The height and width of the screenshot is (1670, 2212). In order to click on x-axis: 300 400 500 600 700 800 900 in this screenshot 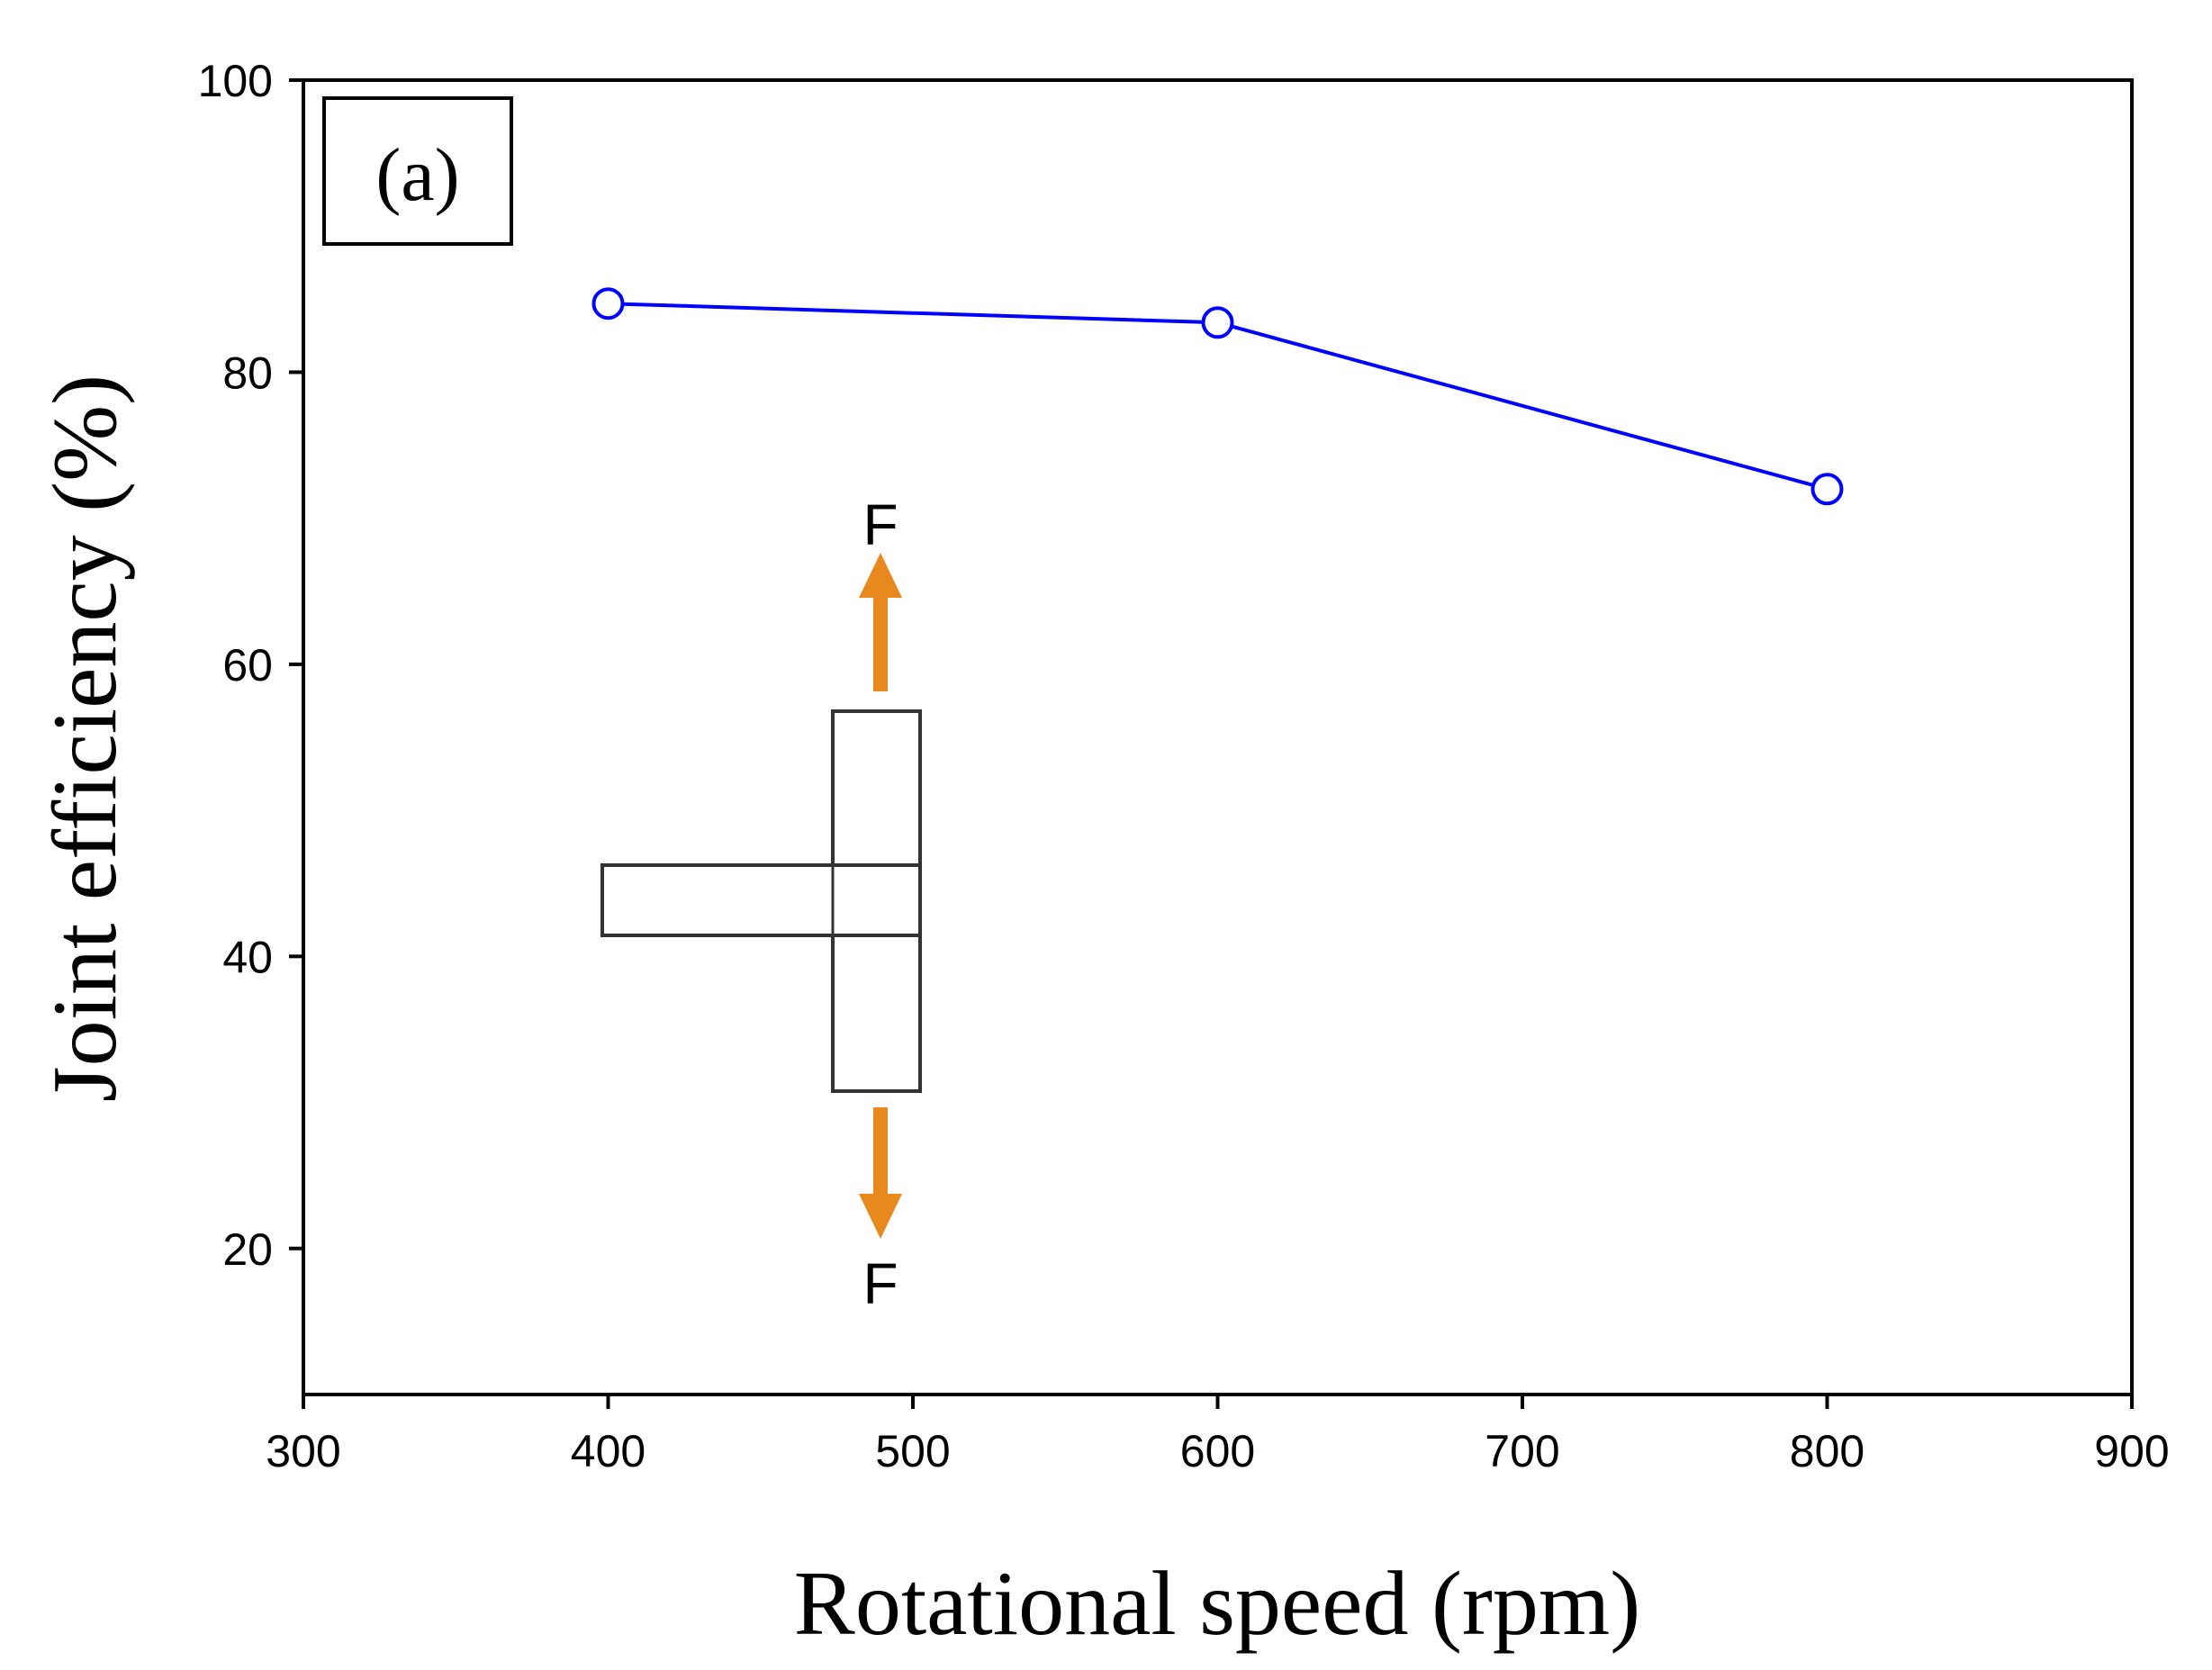, I will do `click(1218, 1435)`.